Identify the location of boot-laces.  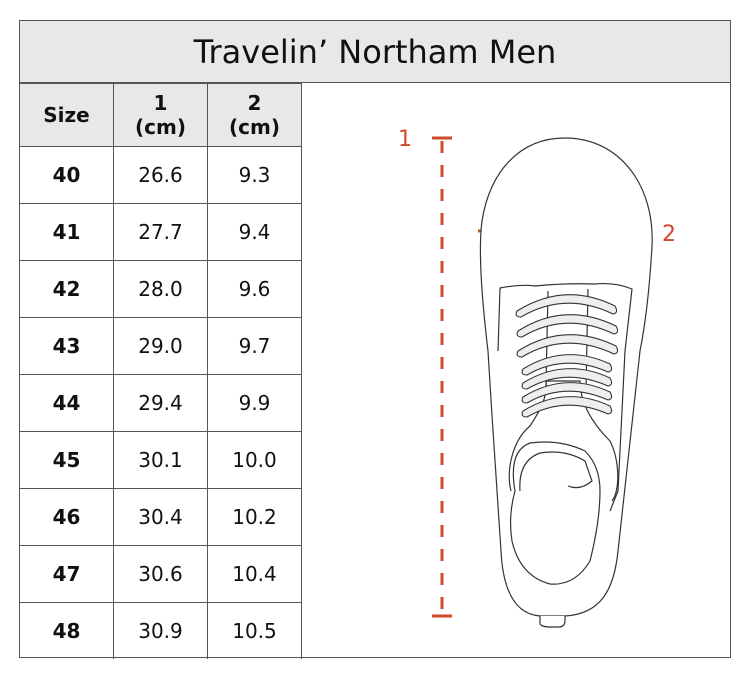
(567, 356).